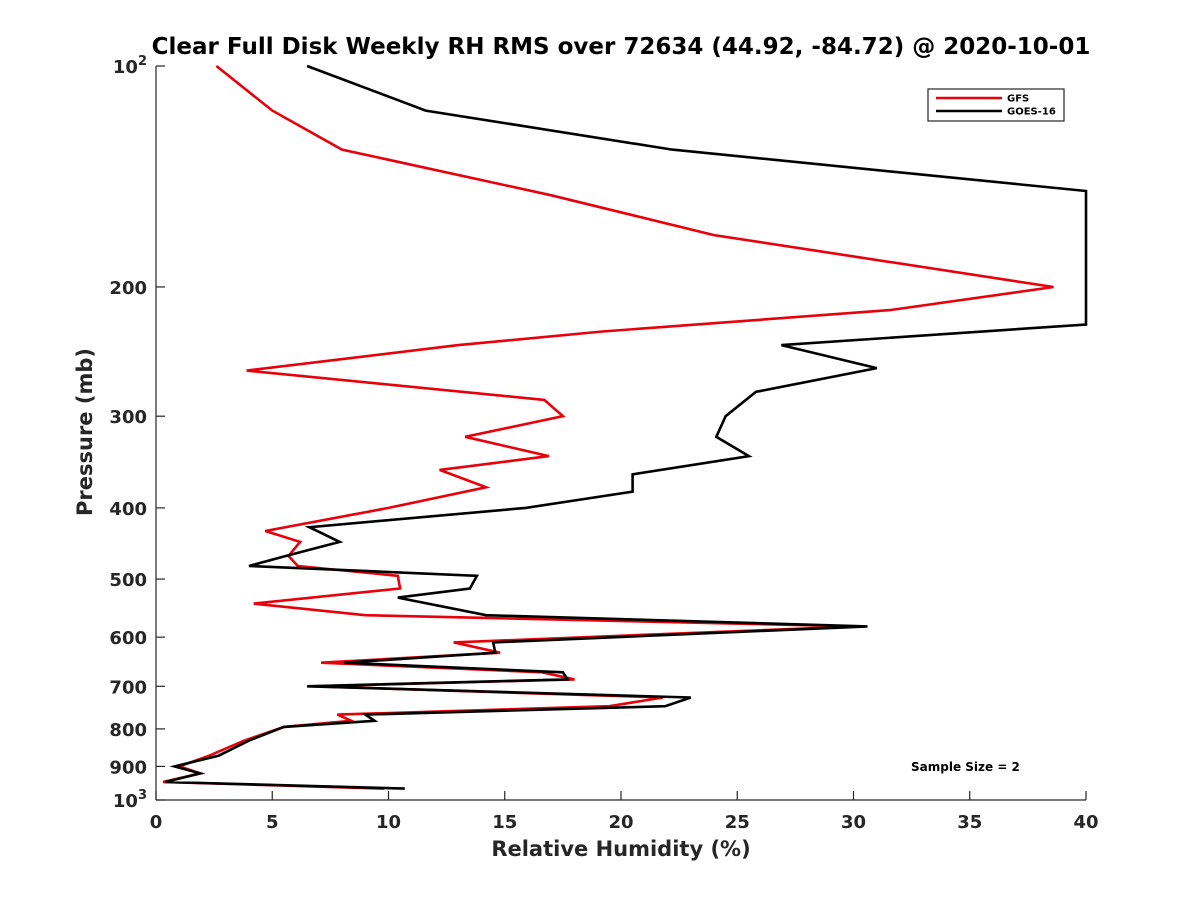 The image size is (1200, 900). I want to click on x-tick-label: 40, so click(1085, 822).